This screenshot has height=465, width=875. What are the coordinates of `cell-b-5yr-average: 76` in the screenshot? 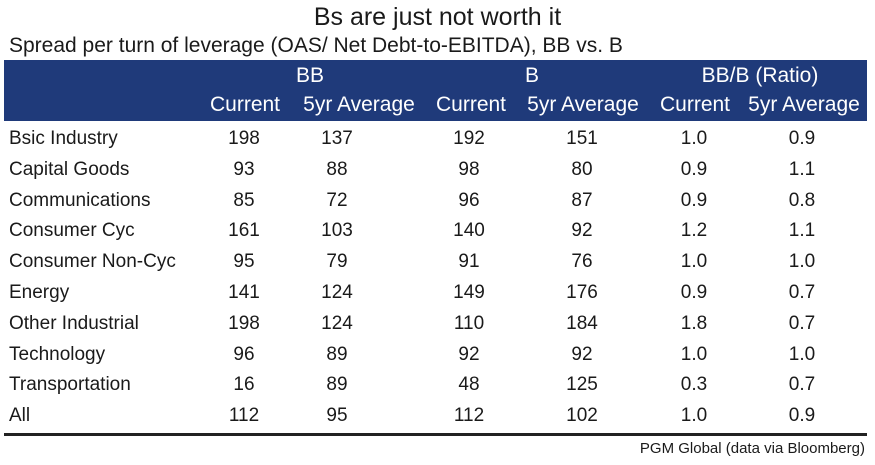 It's located at (582, 262).